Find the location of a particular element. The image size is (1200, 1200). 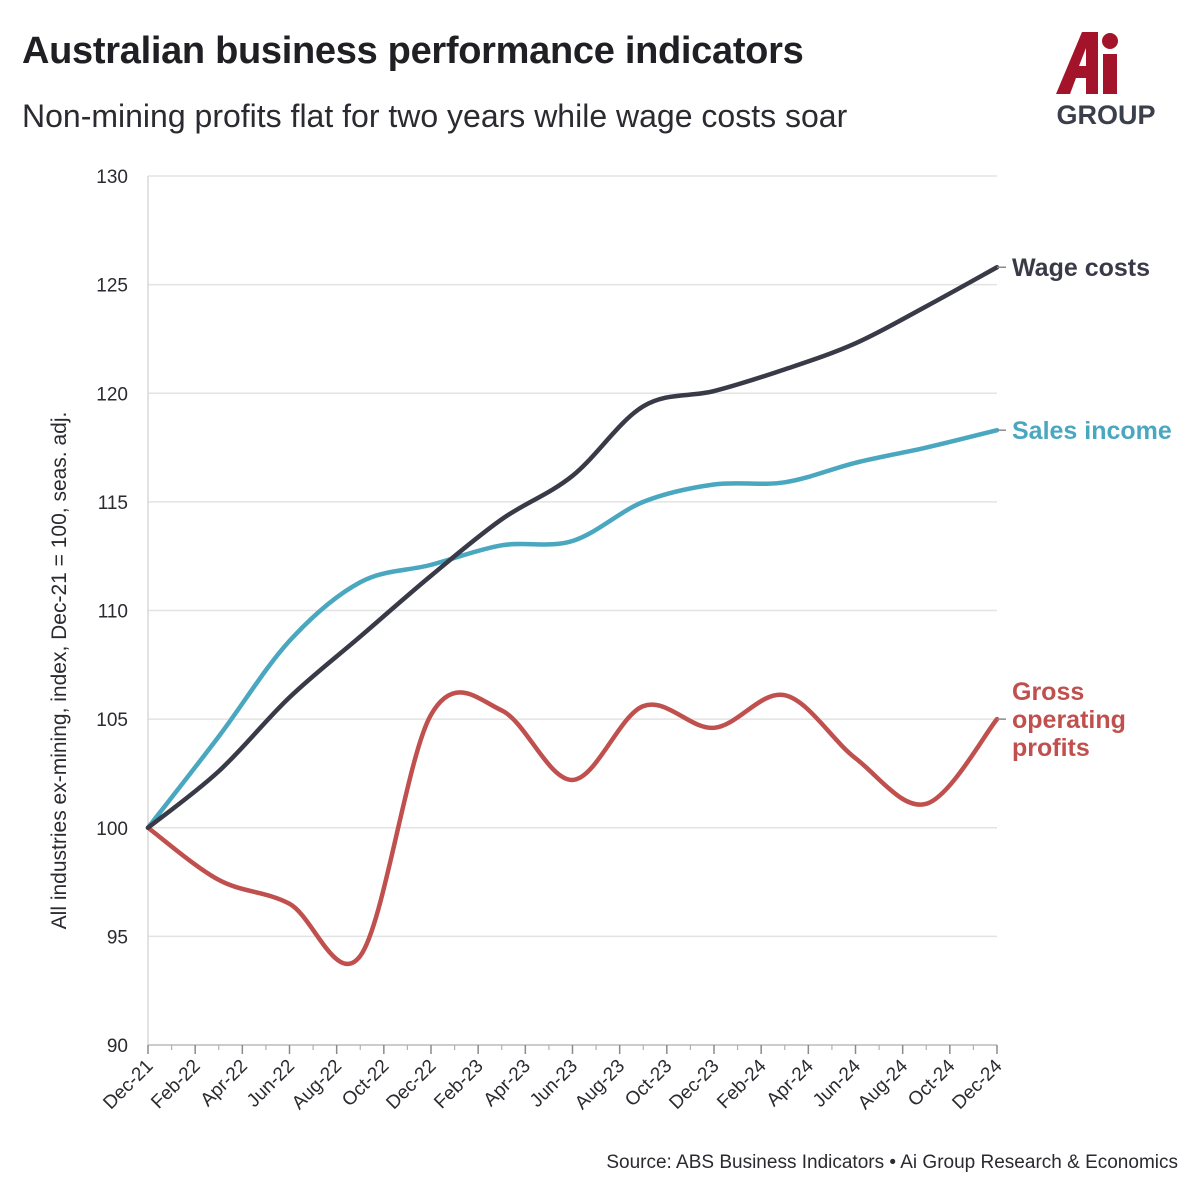

y-tick-label: 110 is located at coordinates (113, 612).